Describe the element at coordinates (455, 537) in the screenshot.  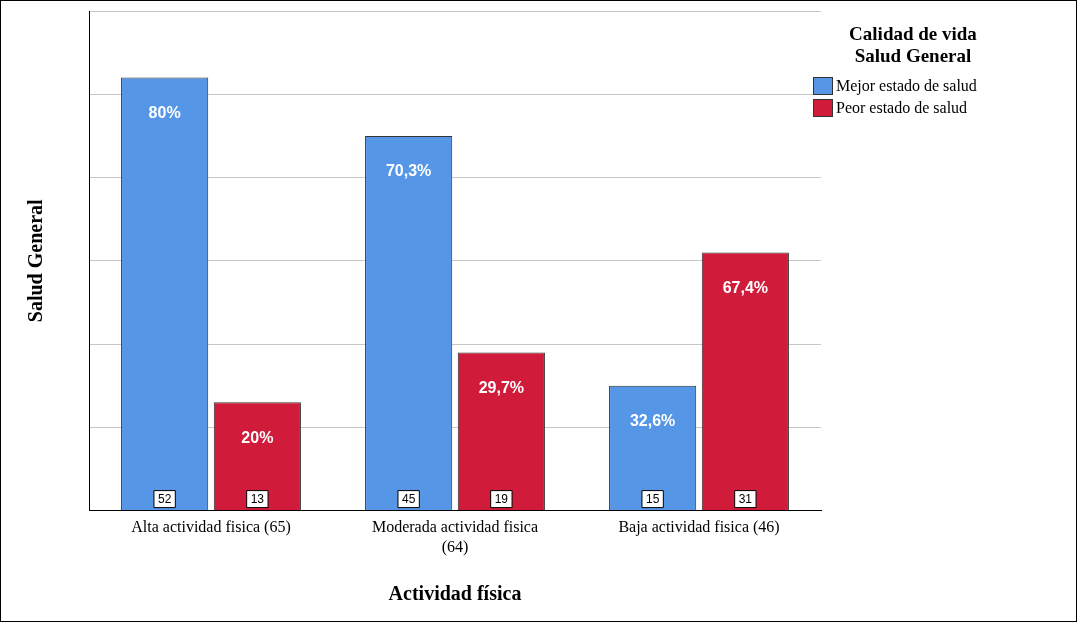
I see `x-tick-label: Moderada actividad fisica (64)` at that location.